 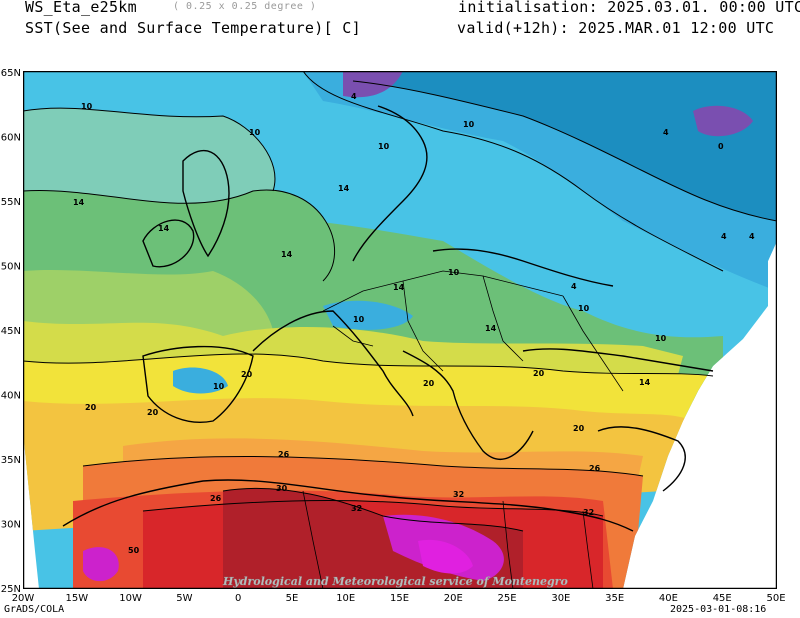 What do you see at coordinates (11, 202) in the screenshot?
I see `latitude-tick-label: 55N` at bounding box center [11, 202].